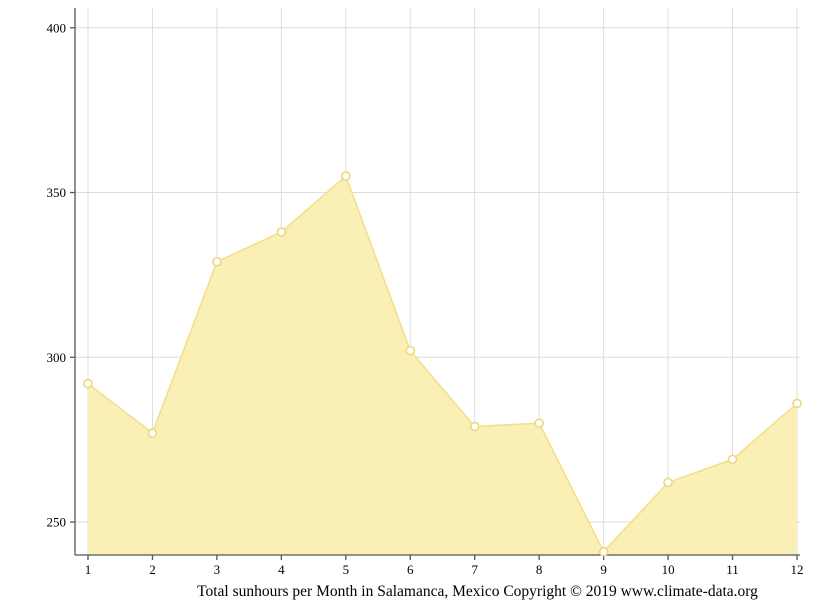 Image resolution: width=815 pixels, height=611 pixels. Describe the element at coordinates (281, 569) in the screenshot. I see `x-tick-label: 4` at that location.